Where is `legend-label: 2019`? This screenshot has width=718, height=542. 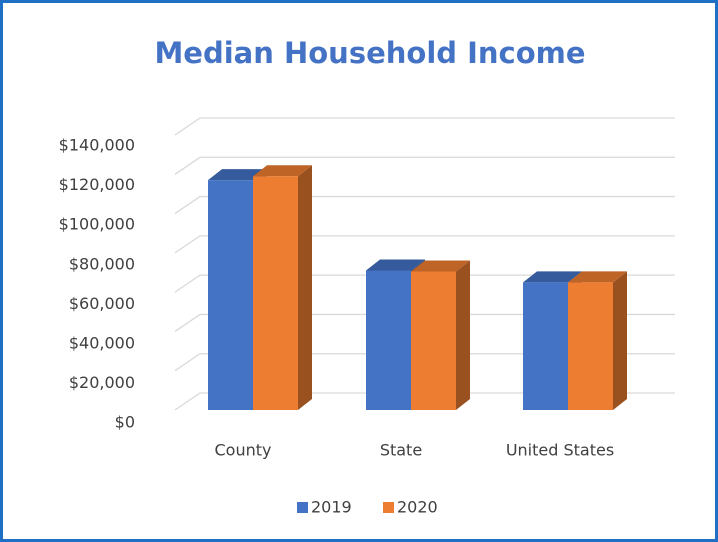
legend-label: 2019 is located at coordinates (331, 507).